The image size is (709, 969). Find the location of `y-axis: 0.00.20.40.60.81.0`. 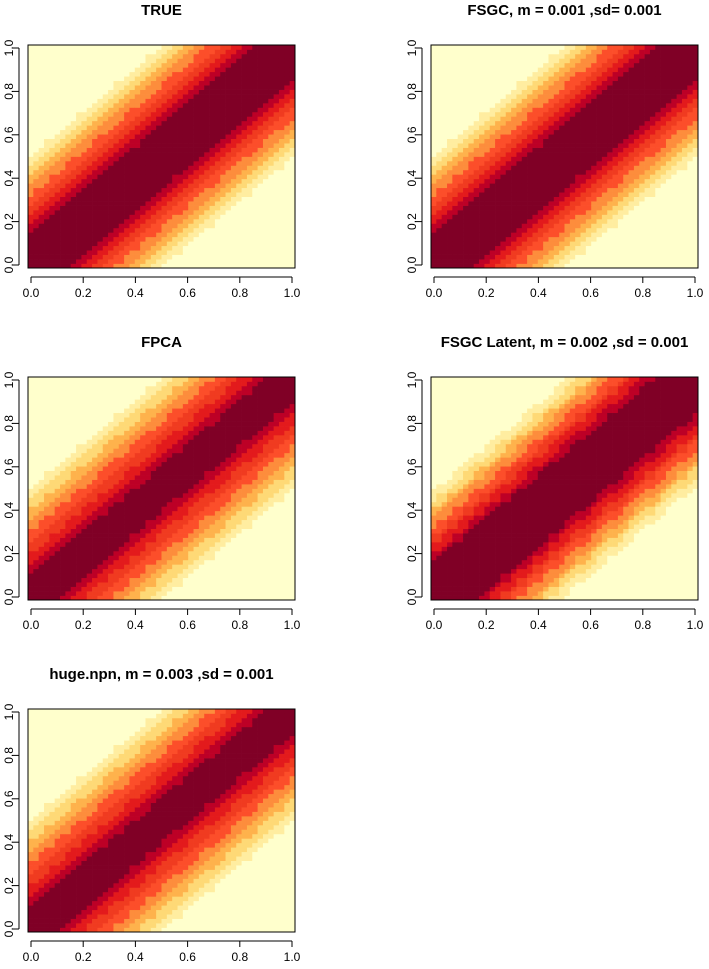

y-axis: 0.00.20.40.60.81.0 is located at coordinates (11, 156).